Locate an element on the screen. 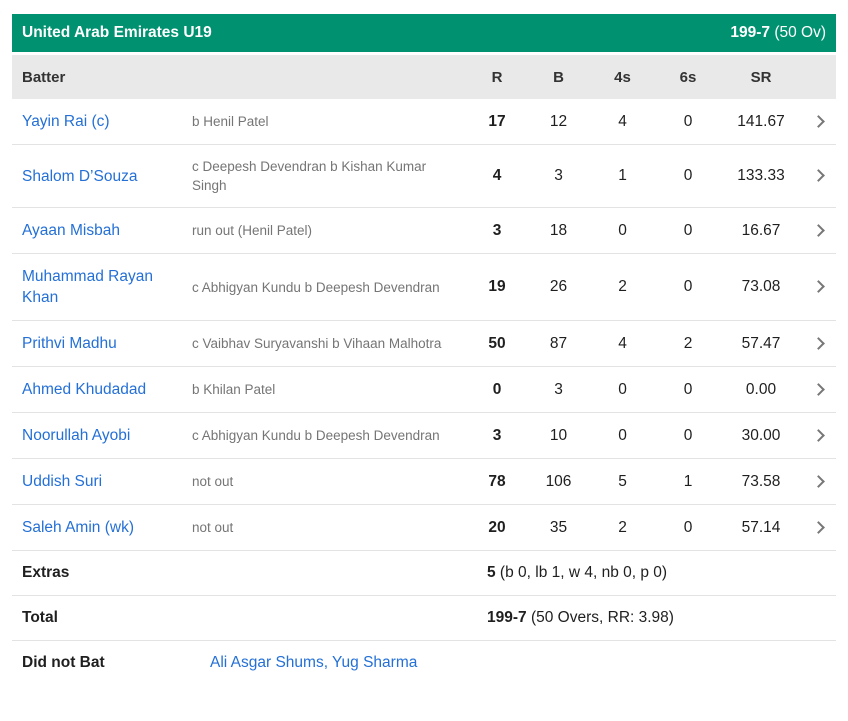  dismissal-text: b Khilan Patel is located at coordinates (234, 389).